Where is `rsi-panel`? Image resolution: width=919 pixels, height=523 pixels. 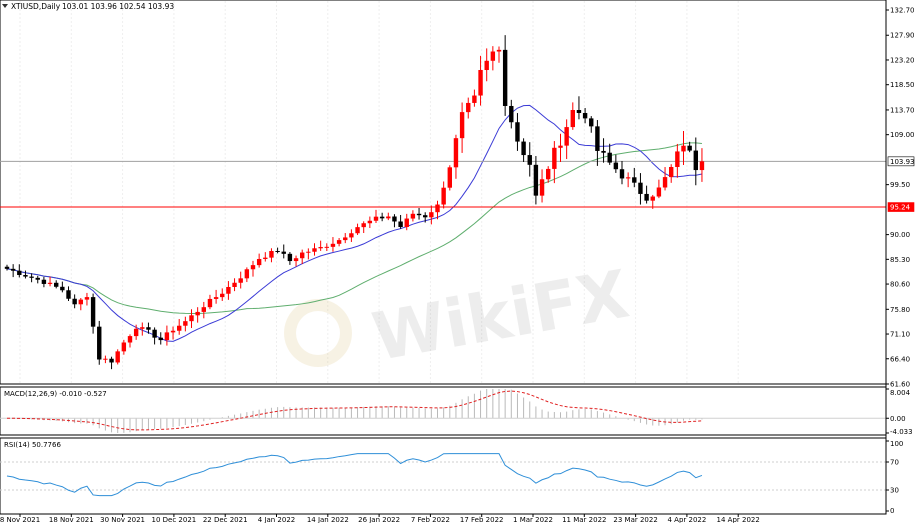
rsi-panel is located at coordinates (443, 476).